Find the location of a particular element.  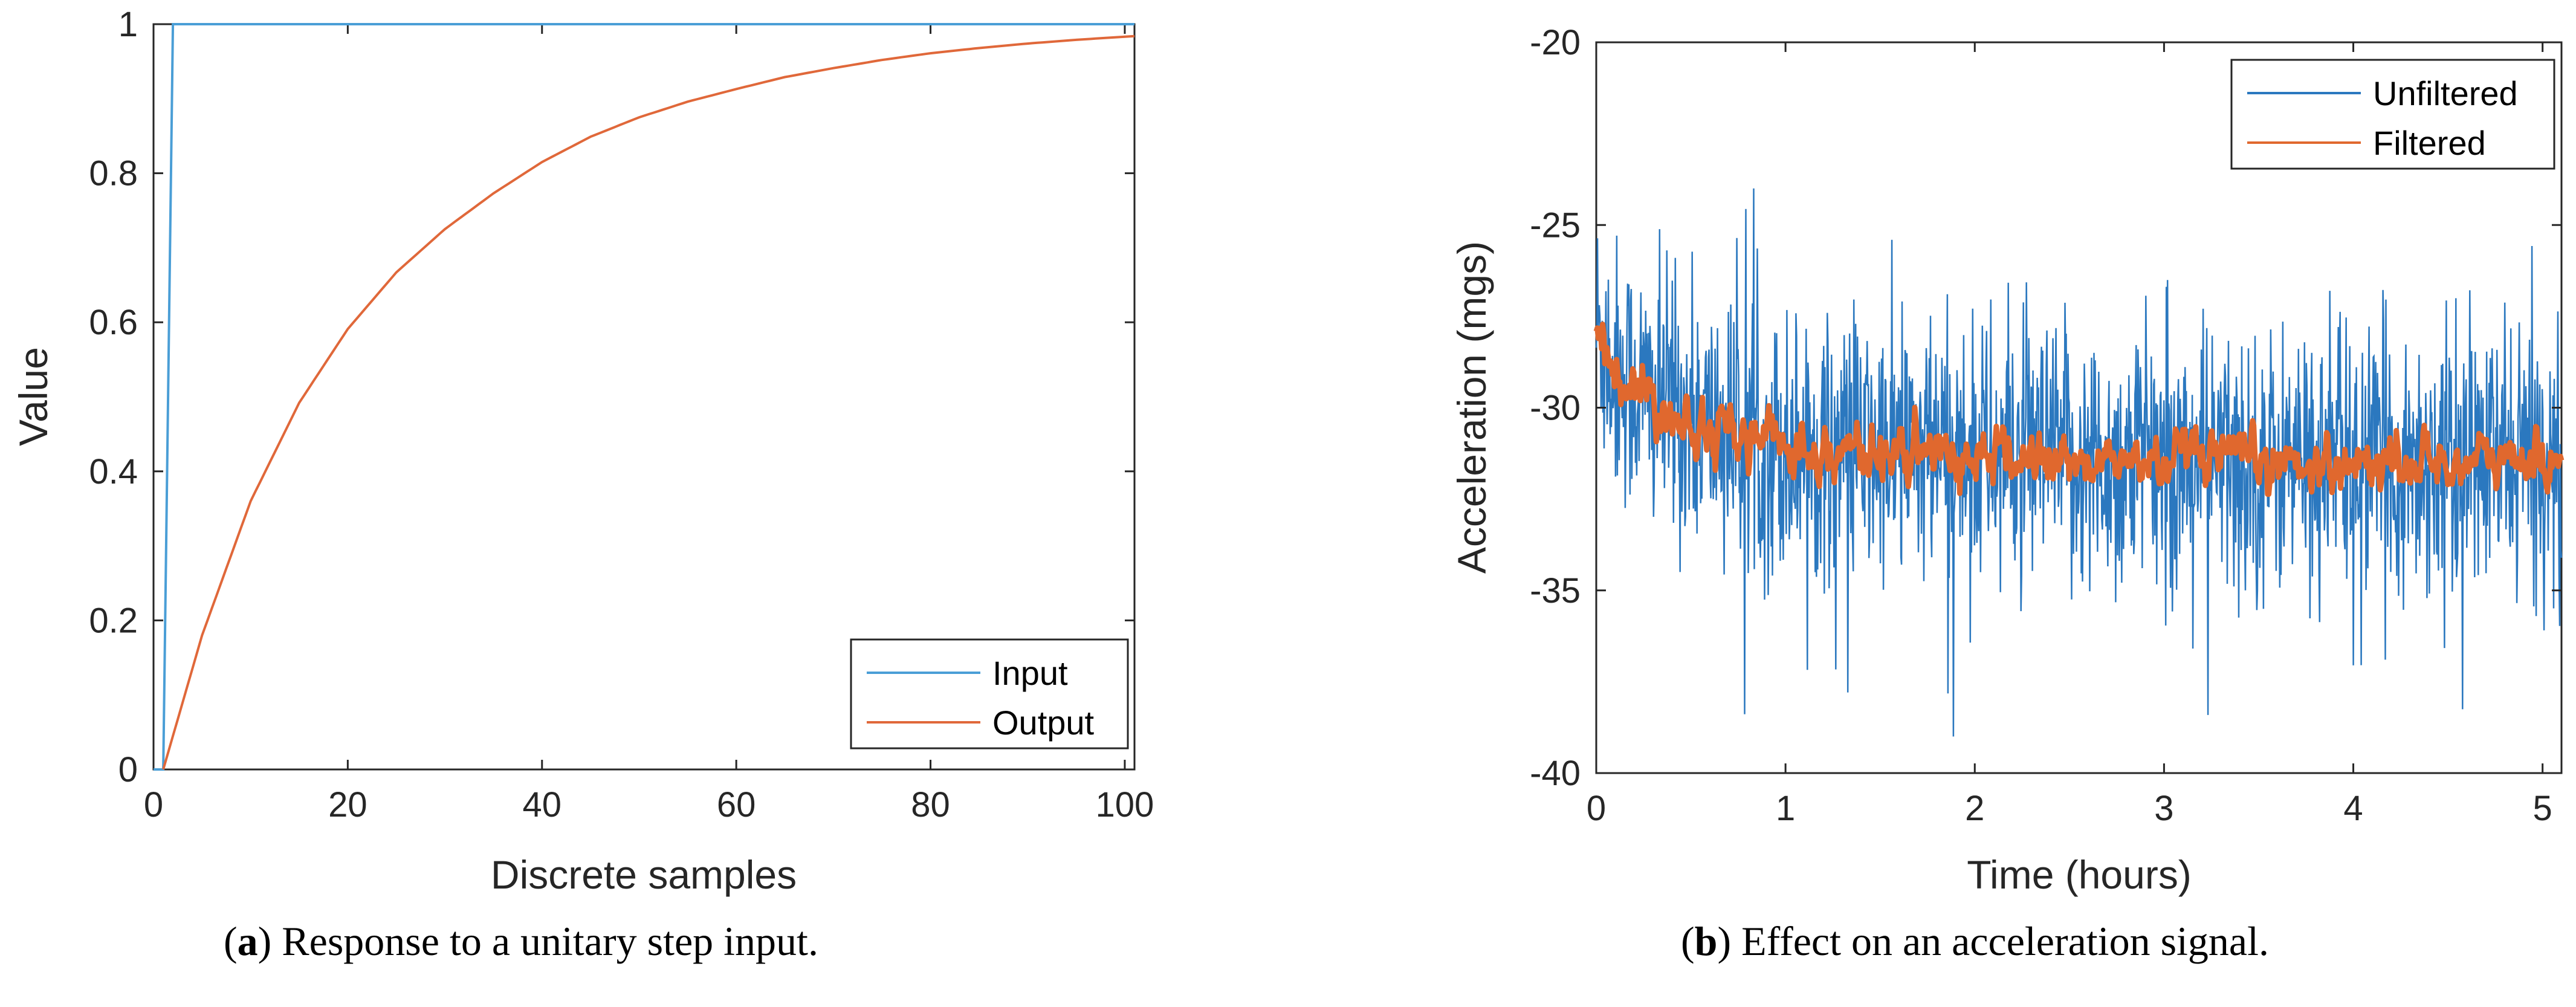

panel-b-x-axis-label: Time (hours) is located at coordinates (2079, 874).